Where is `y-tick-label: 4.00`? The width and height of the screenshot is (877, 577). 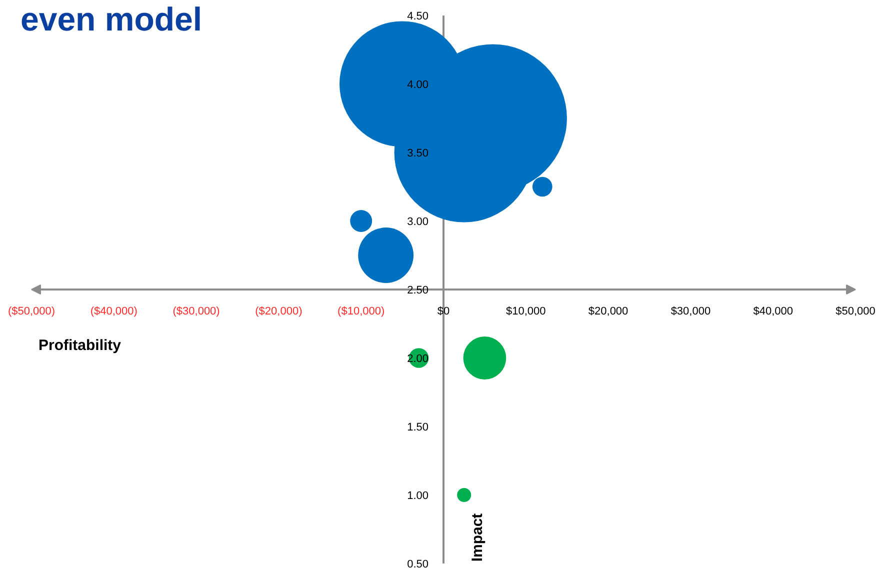 y-tick-label: 4.00 is located at coordinates (418, 85).